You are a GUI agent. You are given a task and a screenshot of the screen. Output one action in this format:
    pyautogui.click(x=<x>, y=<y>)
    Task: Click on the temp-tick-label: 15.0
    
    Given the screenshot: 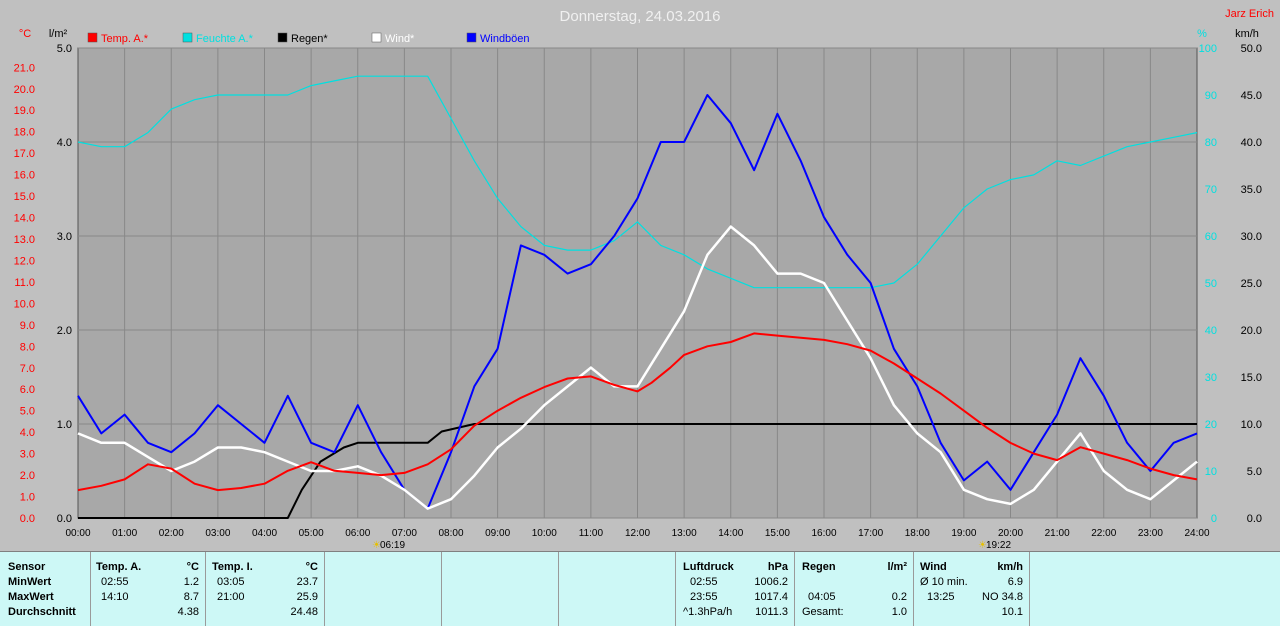 What is the action you would take?
    pyautogui.click(x=24, y=197)
    